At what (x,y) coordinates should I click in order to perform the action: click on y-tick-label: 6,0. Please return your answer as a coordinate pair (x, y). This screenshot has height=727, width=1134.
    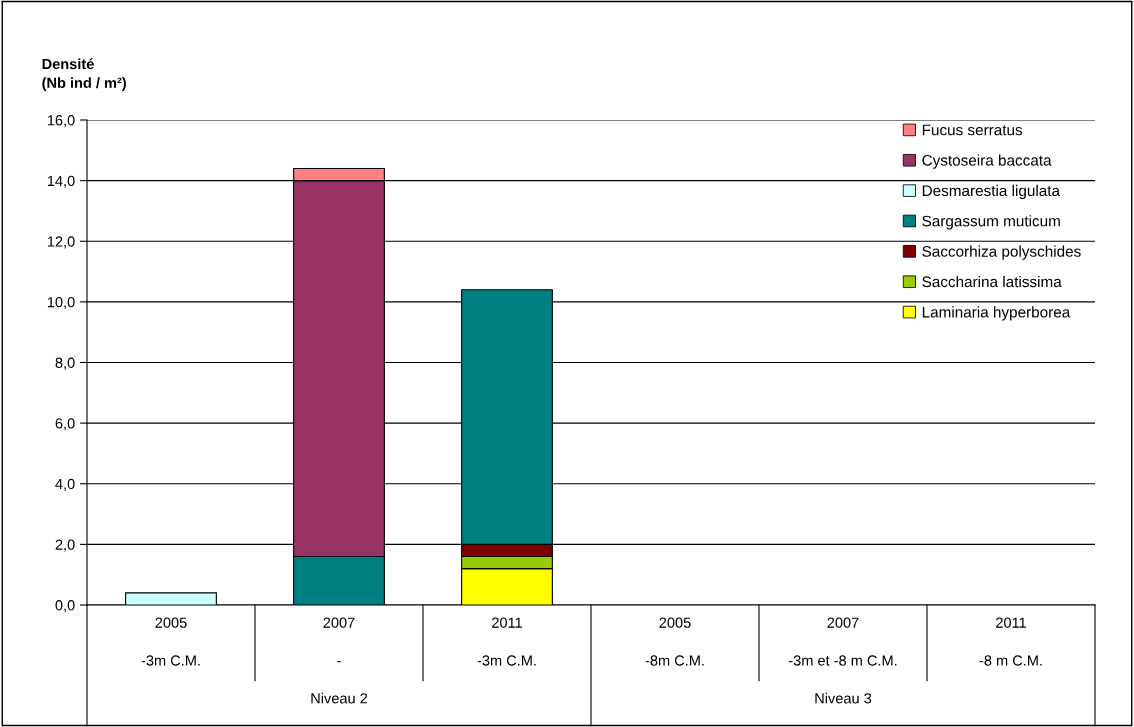
    Looking at the image, I should click on (65, 424).